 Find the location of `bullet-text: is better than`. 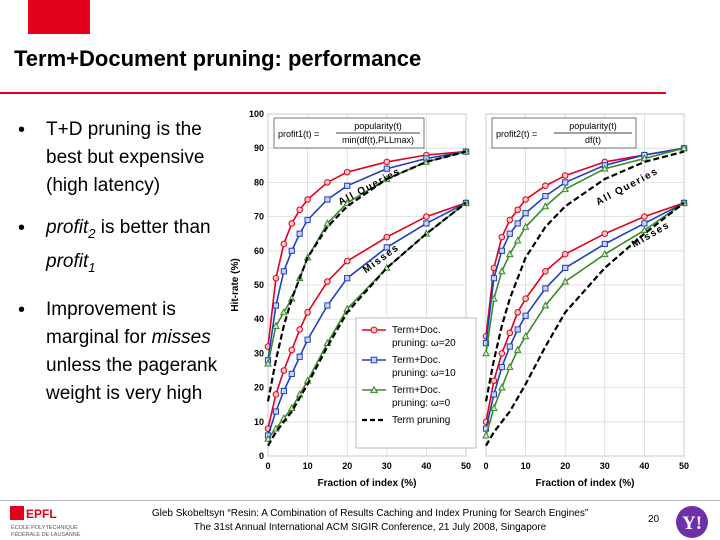

bullet-text: is better than is located at coordinates (153, 227).